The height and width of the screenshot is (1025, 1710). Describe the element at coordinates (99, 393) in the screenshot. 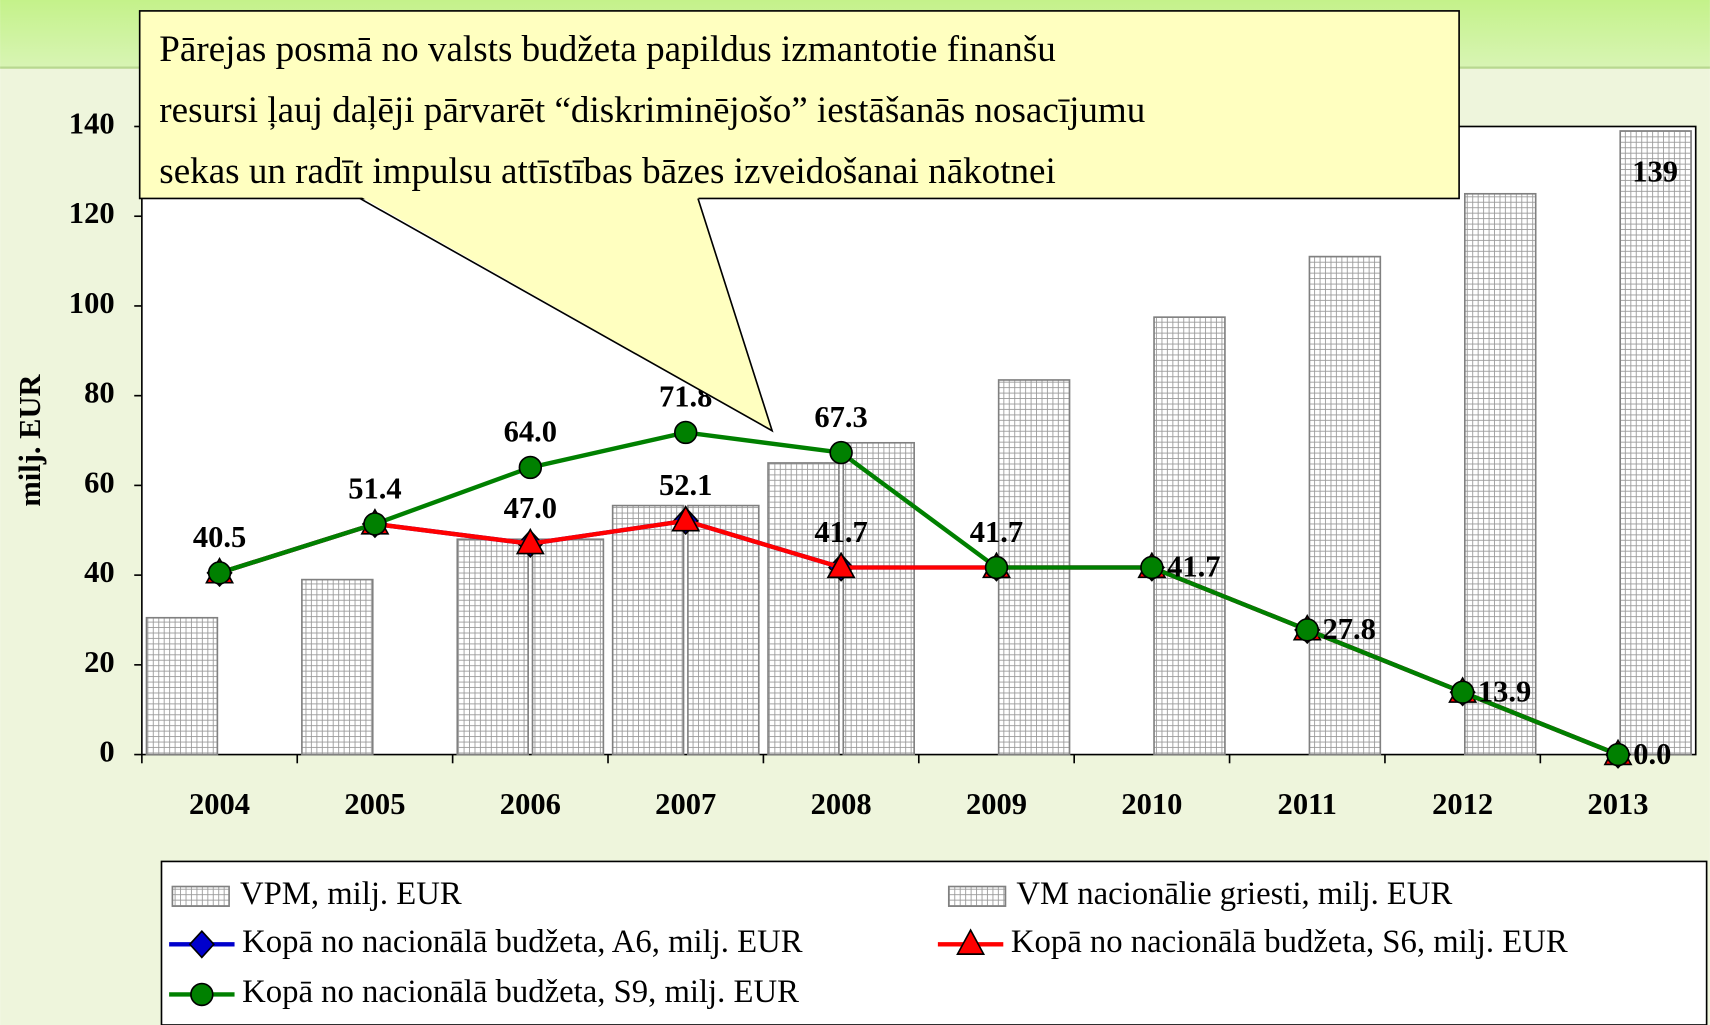

I see `y-tick-label: 80` at that location.